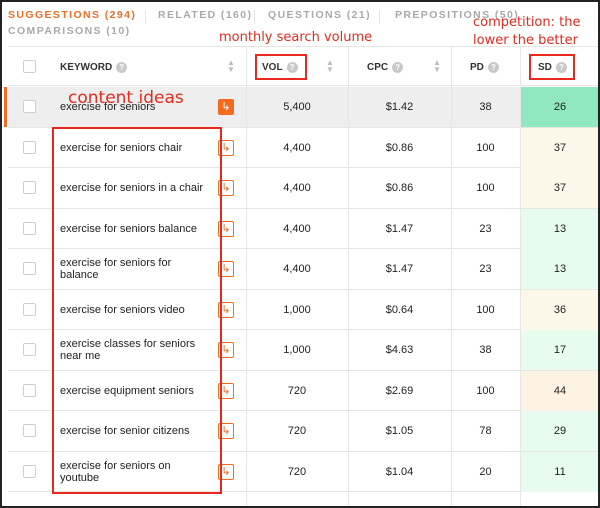 The image size is (600, 508). Describe the element at coordinates (72, 15) in the screenshot. I see `tab-suggestions: SUGGESTIONS (294)` at that location.